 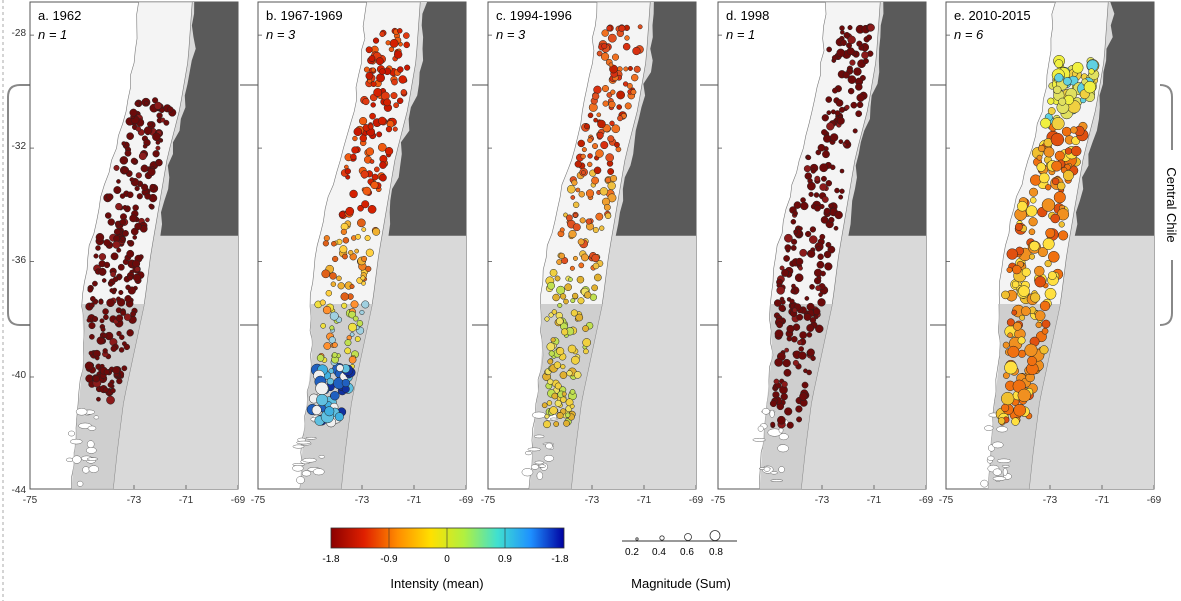 What do you see at coordinates (1050, 500) in the screenshot?
I see `lon-tick: -73` at bounding box center [1050, 500].